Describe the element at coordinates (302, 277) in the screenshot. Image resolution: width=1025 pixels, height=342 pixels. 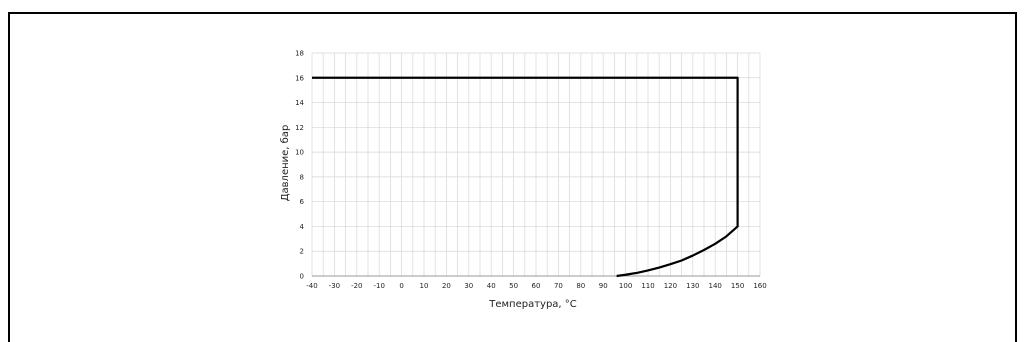
I see `y-tick-label: 0` at that location.